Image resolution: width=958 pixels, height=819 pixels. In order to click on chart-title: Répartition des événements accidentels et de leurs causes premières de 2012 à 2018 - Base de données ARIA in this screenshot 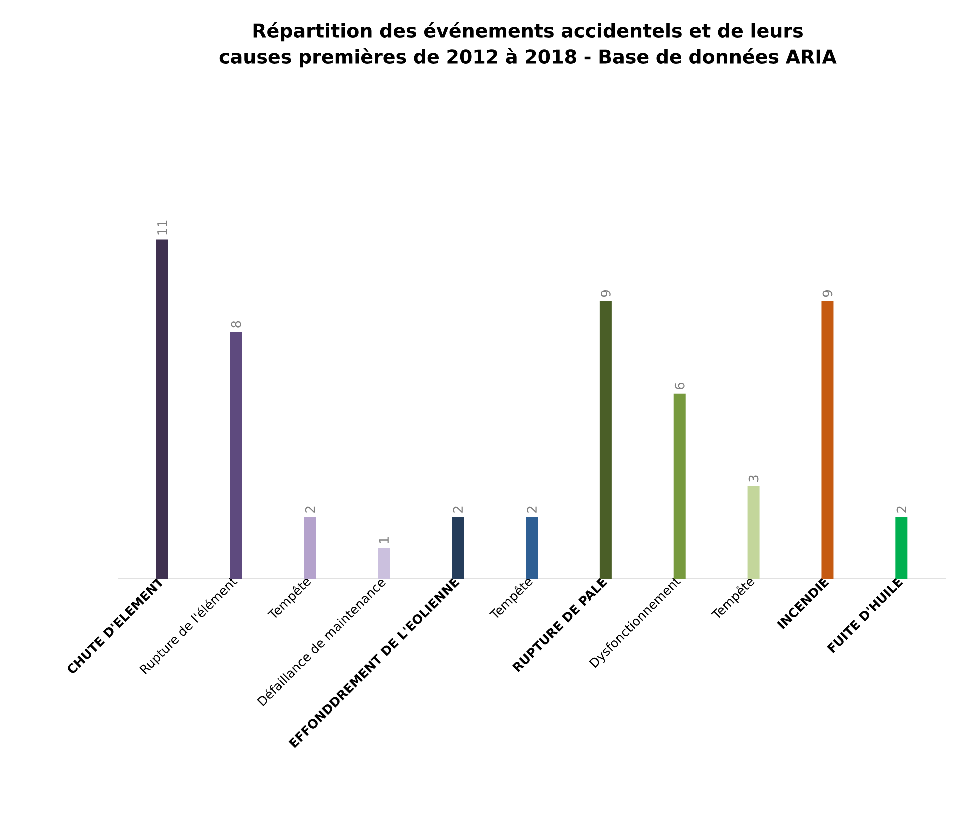, I will do `click(528, 45)`.